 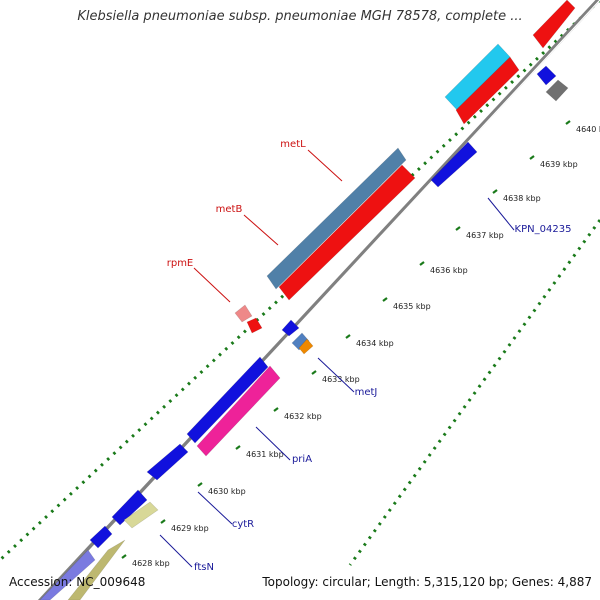 What do you see at coordinates (227, 491) in the screenshot?
I see `scale-tick-label: 4630 kbp` at bounding box center [227, 491].